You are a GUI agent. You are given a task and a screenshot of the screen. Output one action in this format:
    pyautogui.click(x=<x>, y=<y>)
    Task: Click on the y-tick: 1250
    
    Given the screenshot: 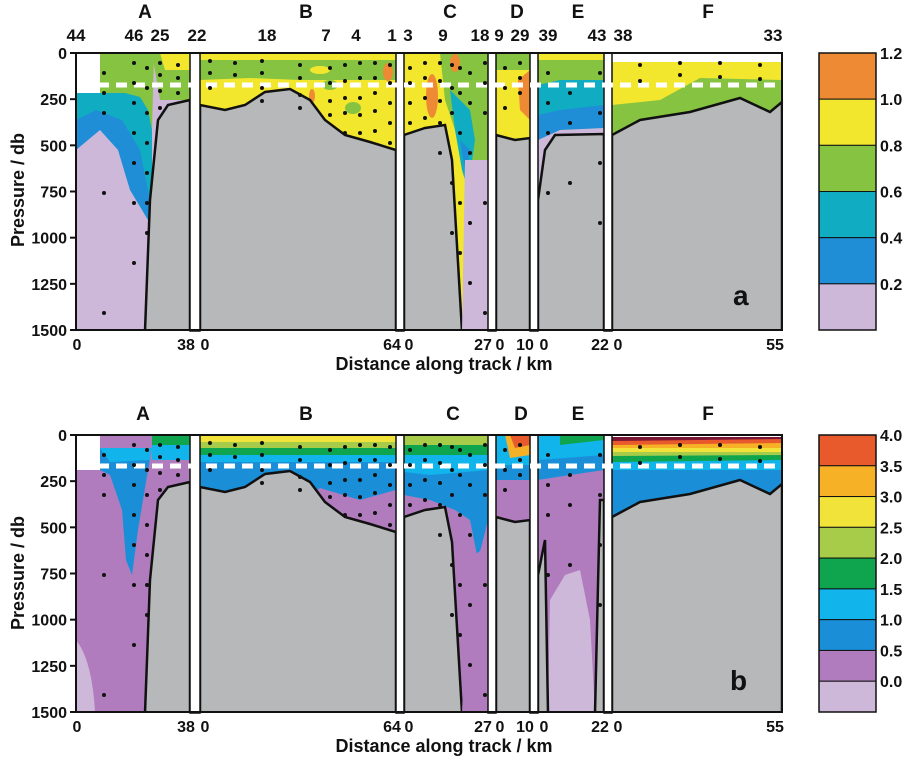 What is the action you would take?
    pyautogui.click(x=49, y=667)
    